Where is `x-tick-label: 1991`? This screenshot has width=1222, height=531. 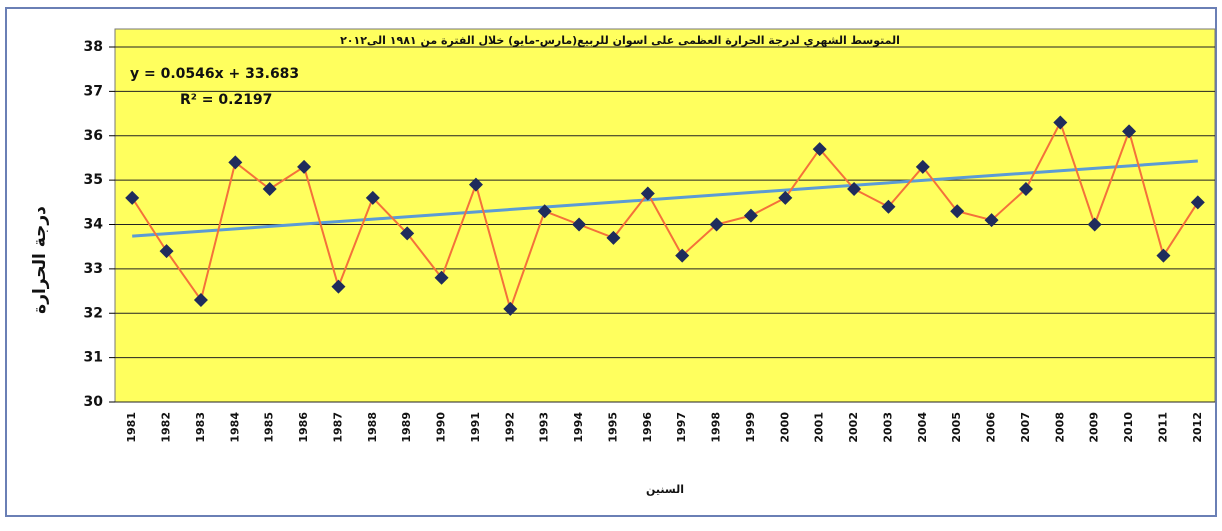 x-tick-label: 1991 is located at coordinates (475, 427).